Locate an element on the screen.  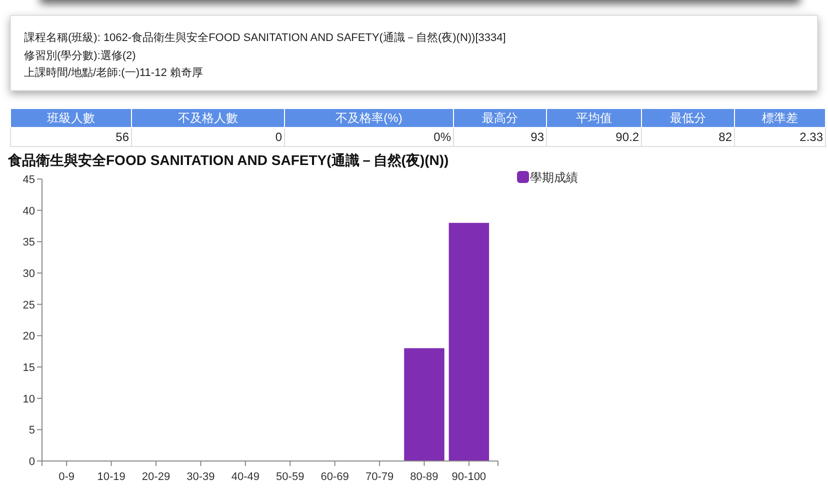
y-tick-label: 40 is located at coordinates (28, 211).